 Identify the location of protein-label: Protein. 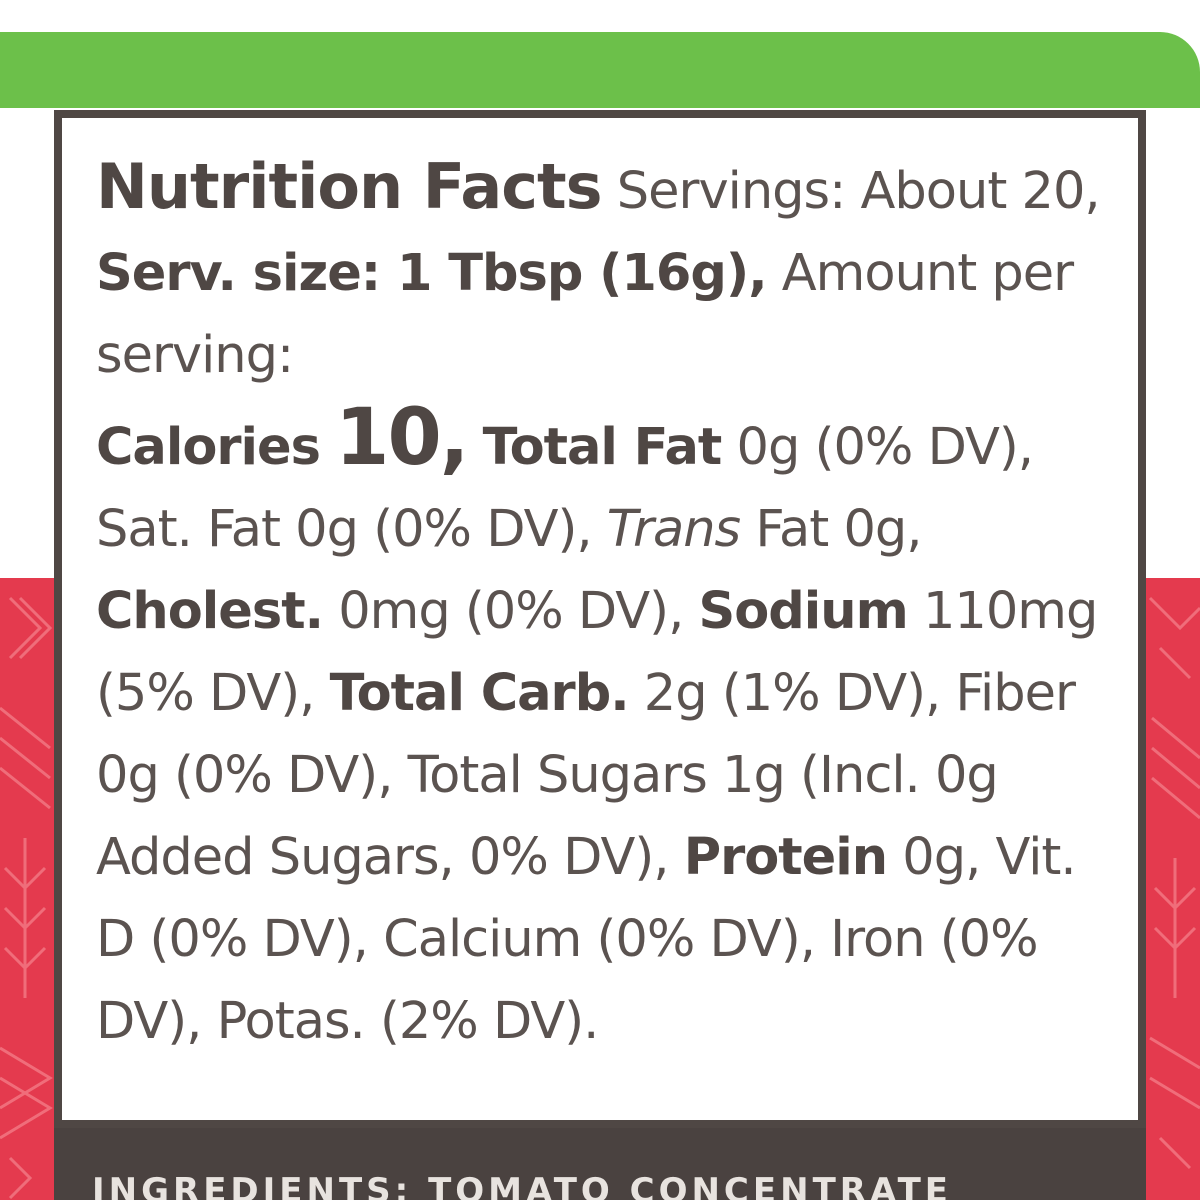
(785, 857).